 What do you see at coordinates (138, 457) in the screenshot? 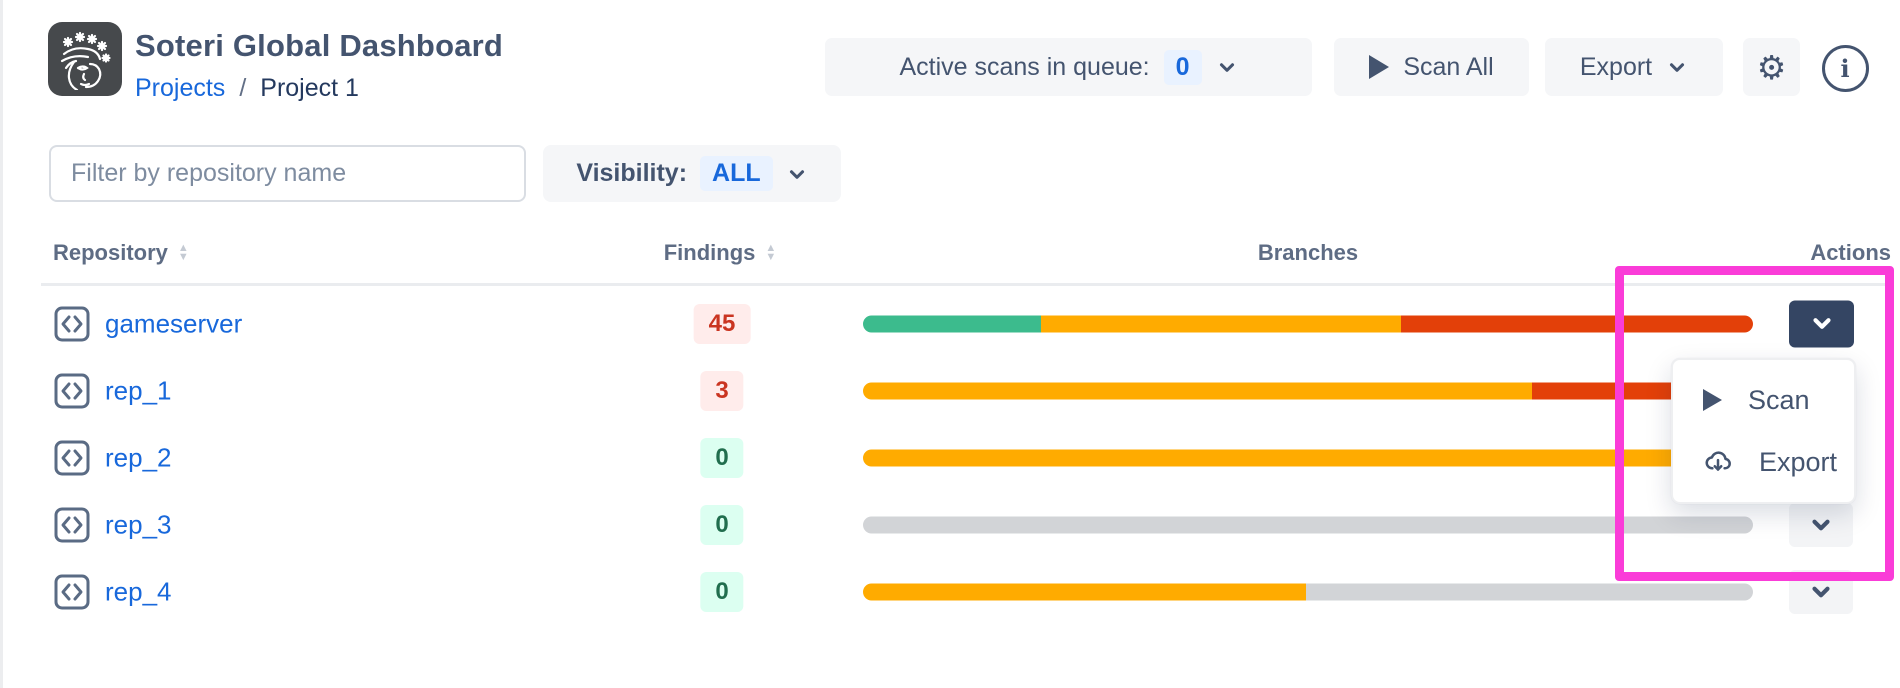
I see `repository-link: rep_2` at bounding box center [138, 457].